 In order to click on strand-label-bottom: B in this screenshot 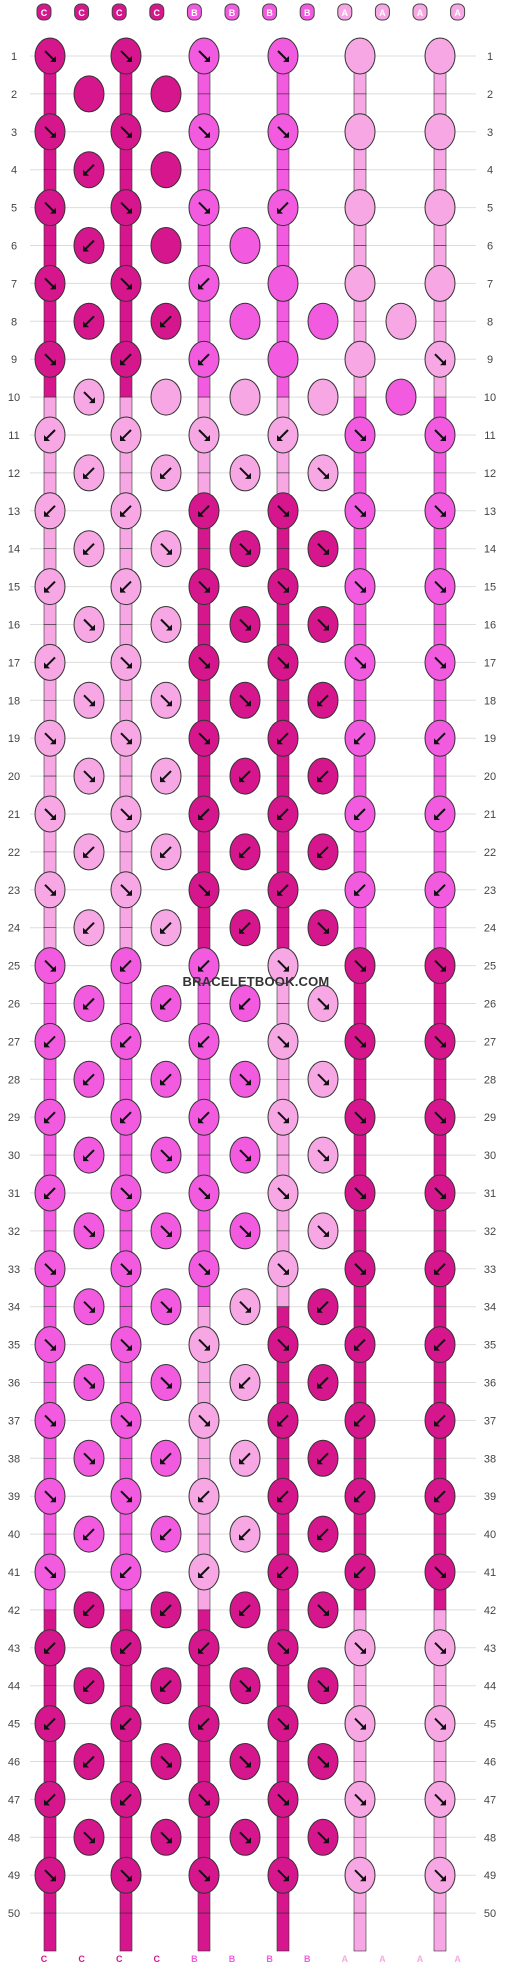, I will do `click(307, 1959)`.